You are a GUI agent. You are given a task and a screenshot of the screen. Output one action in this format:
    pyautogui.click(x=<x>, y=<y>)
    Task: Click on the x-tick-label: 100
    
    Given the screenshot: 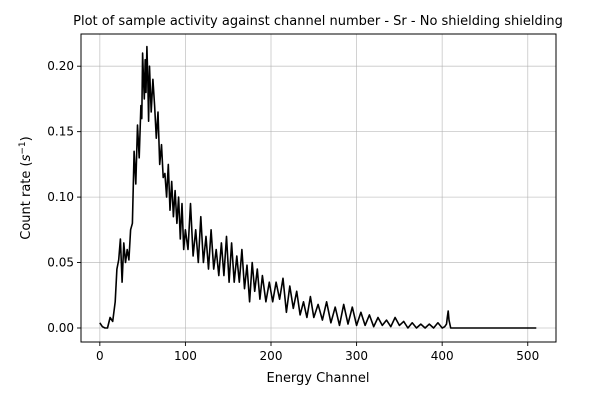 What is the action you would take?
    pyautogui.click(x=185, y=356)
    